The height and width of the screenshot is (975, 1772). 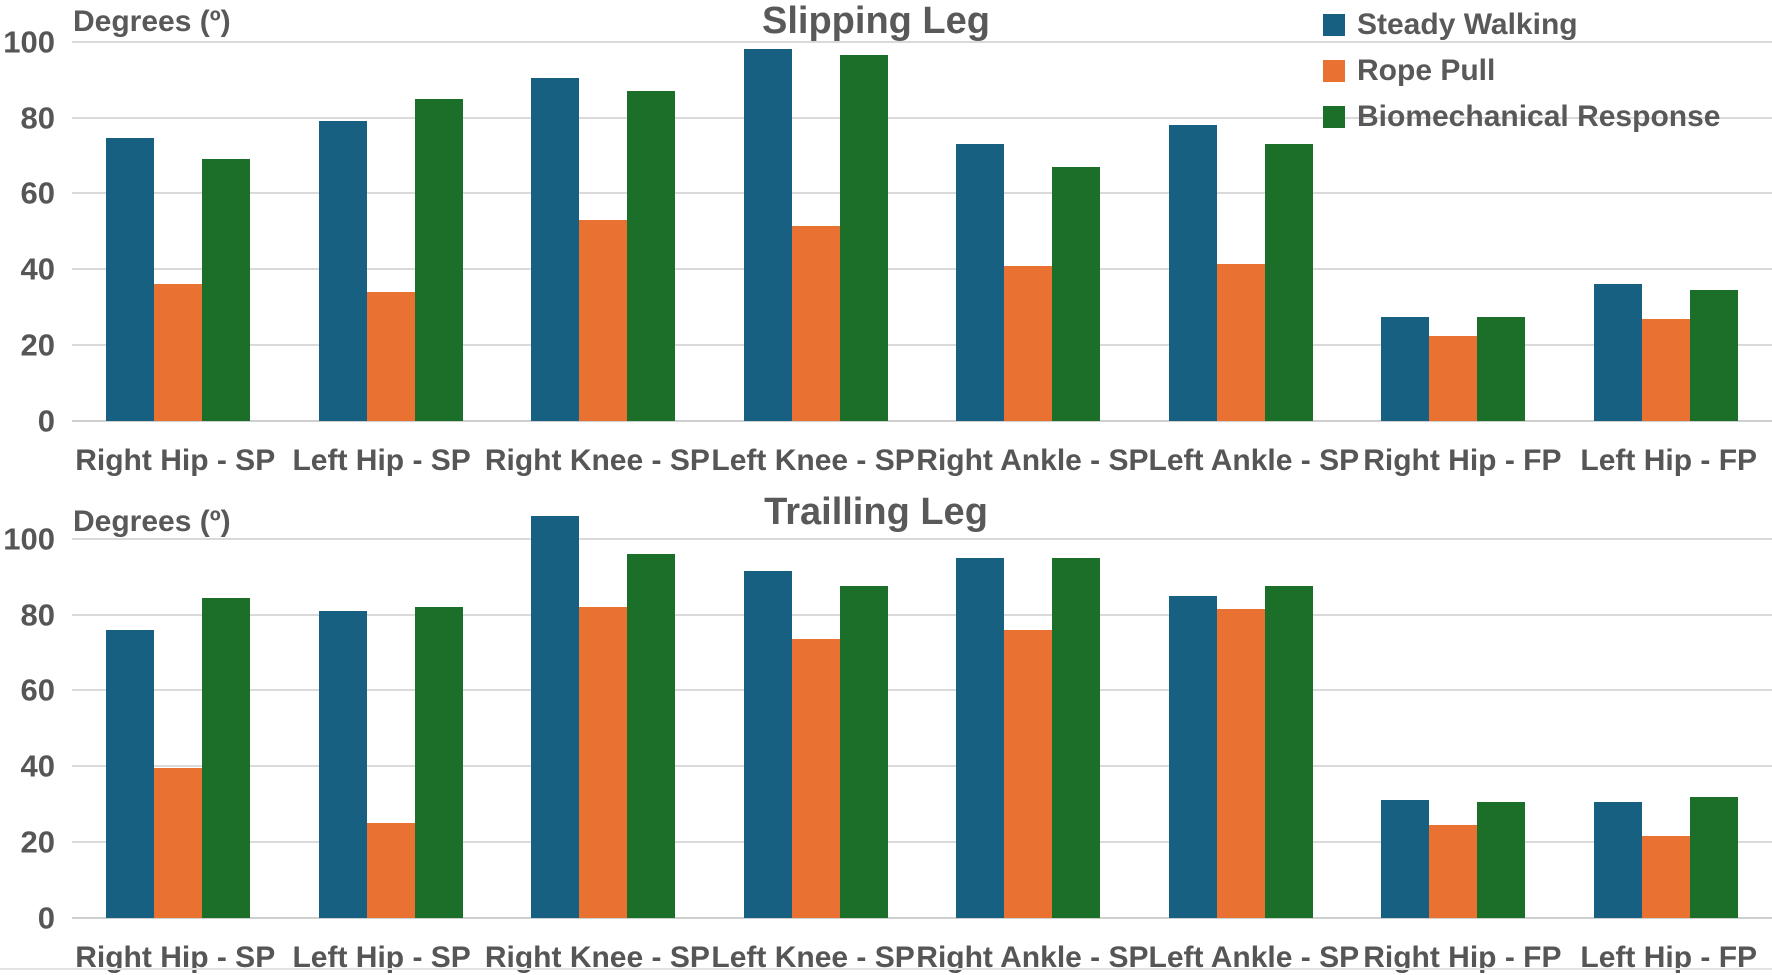 What do you see at coordinates (1521, 25) in the screenshot?
I see `legend-item: Steady Walking` at bounding box center [1521, 25].